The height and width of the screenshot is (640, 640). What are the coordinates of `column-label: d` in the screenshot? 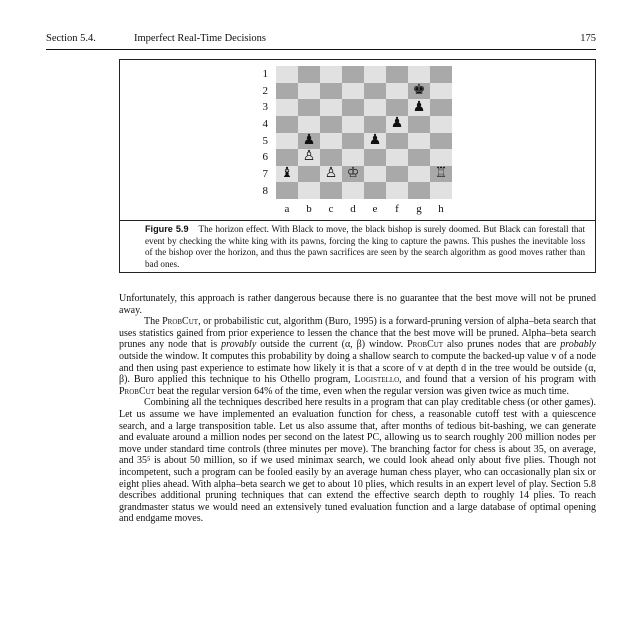 It's located at (353, 209).